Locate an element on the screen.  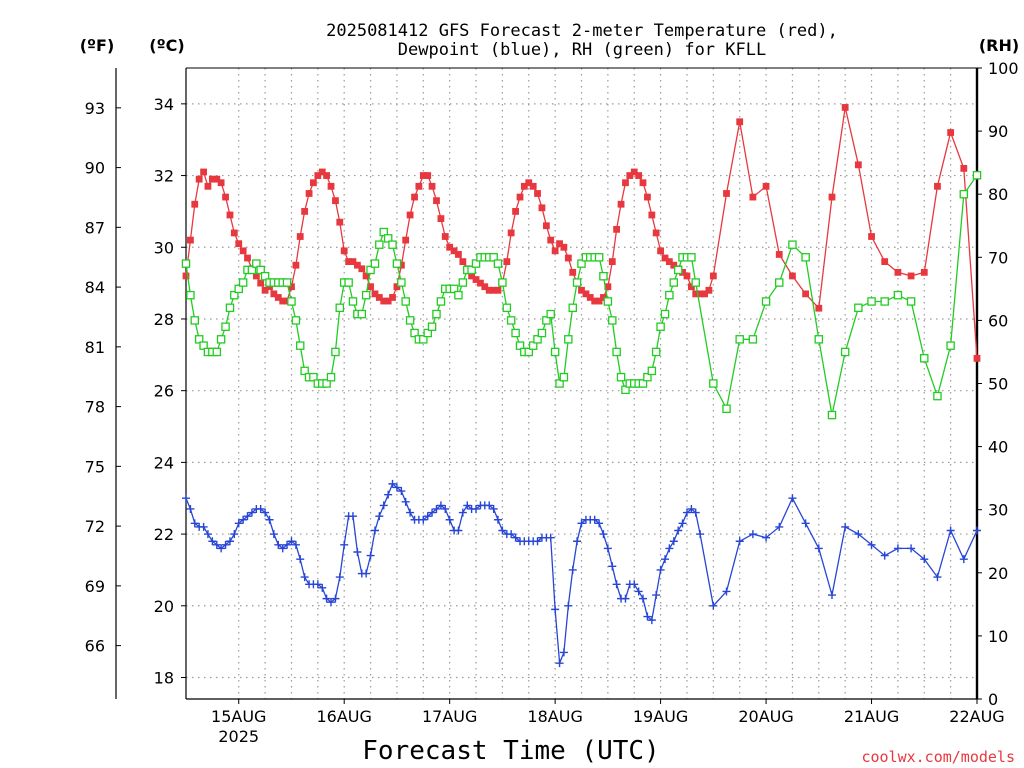
fahrenheit-tick-label: 84 is located at coordinates (95, 287).